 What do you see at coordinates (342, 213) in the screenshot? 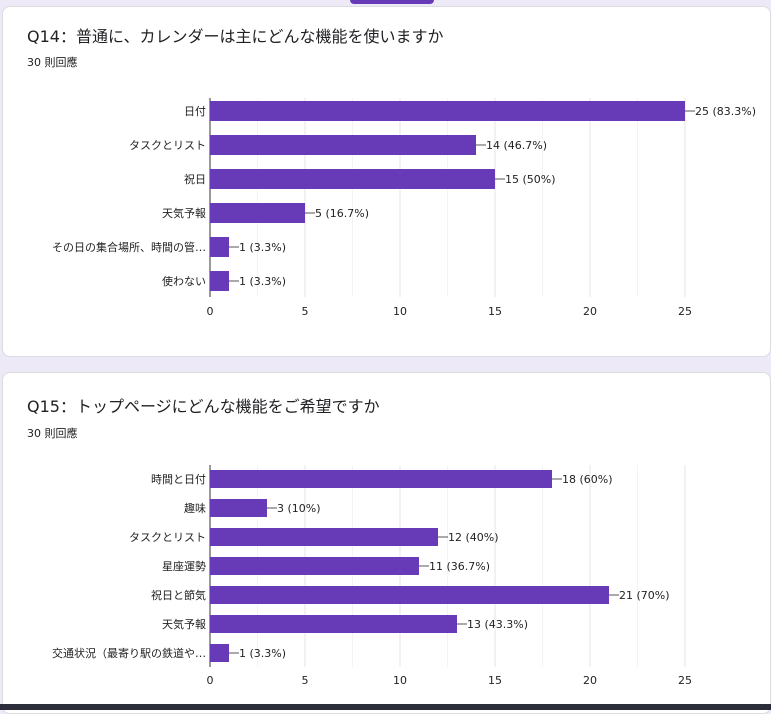
I see `data-label: 5 (16.7%)` at bounding box center [342, 213].